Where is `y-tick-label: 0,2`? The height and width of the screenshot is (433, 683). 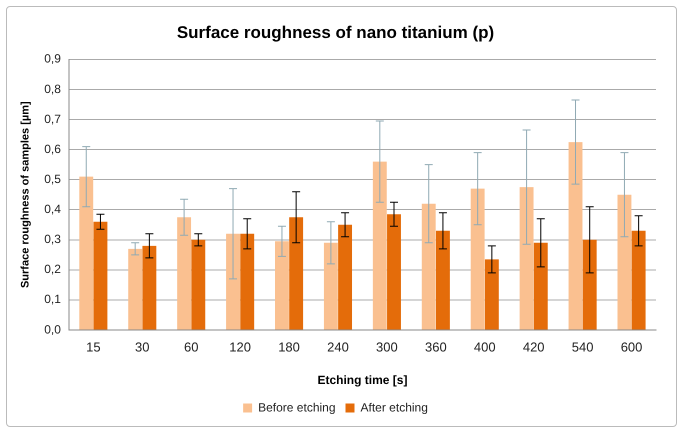 y-tick-label: 0,2 is located at coordinates (53, 269).